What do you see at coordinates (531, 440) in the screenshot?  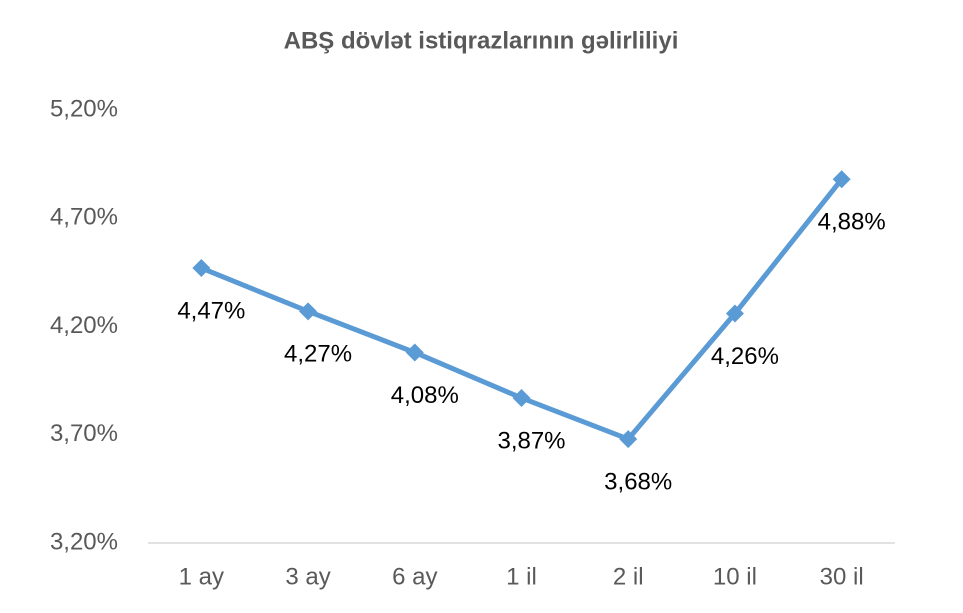 I see `data-label: 3,87%` at bounding box center [531, 440].